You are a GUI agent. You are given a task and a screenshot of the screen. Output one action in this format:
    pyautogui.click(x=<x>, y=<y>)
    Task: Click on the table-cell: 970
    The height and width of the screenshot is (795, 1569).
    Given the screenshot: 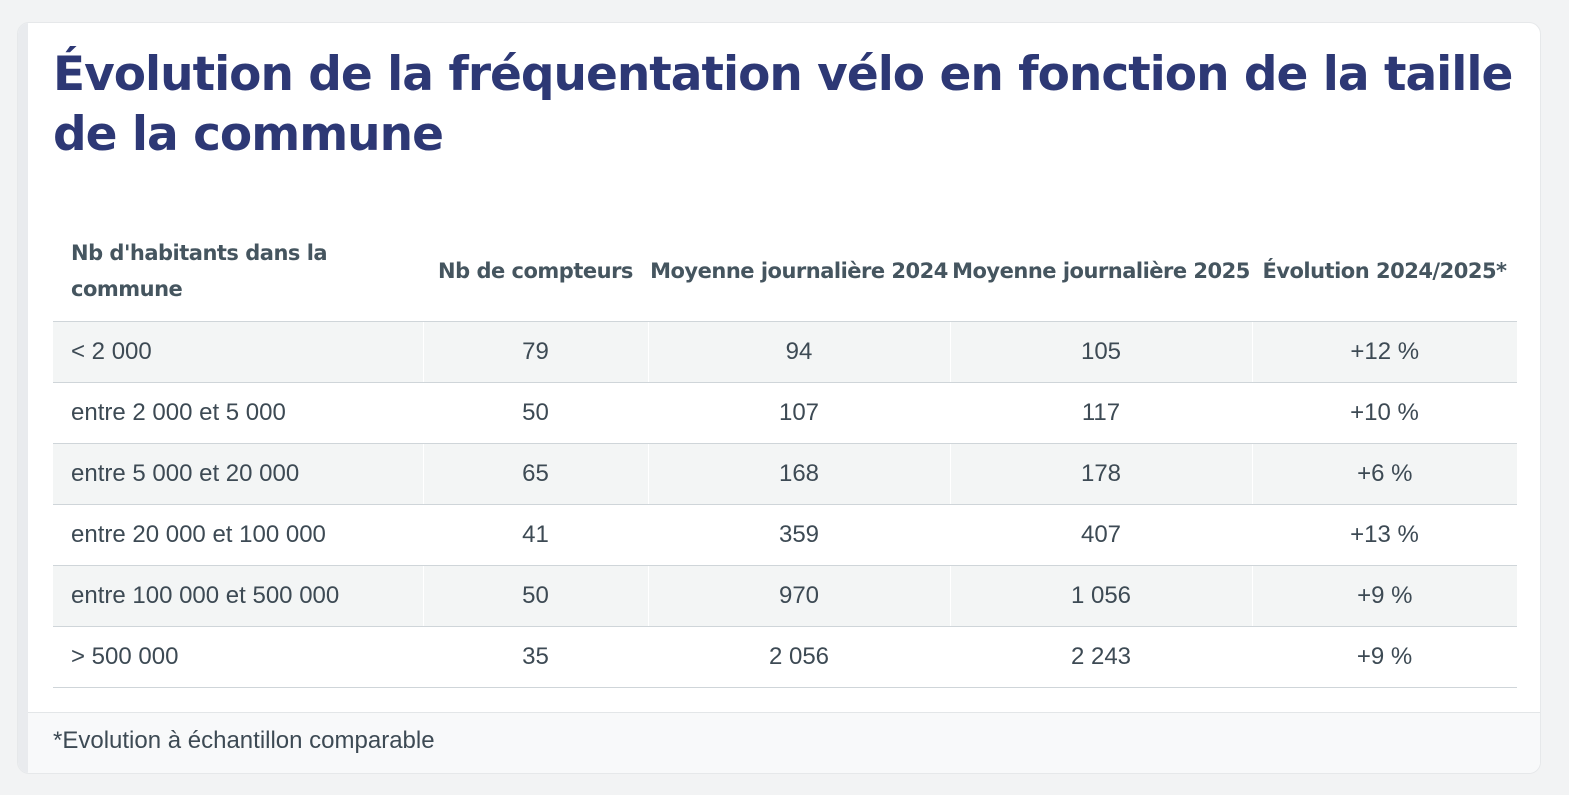 What is the action you would take?
    pyautogui.click(x=798, y=596)
    